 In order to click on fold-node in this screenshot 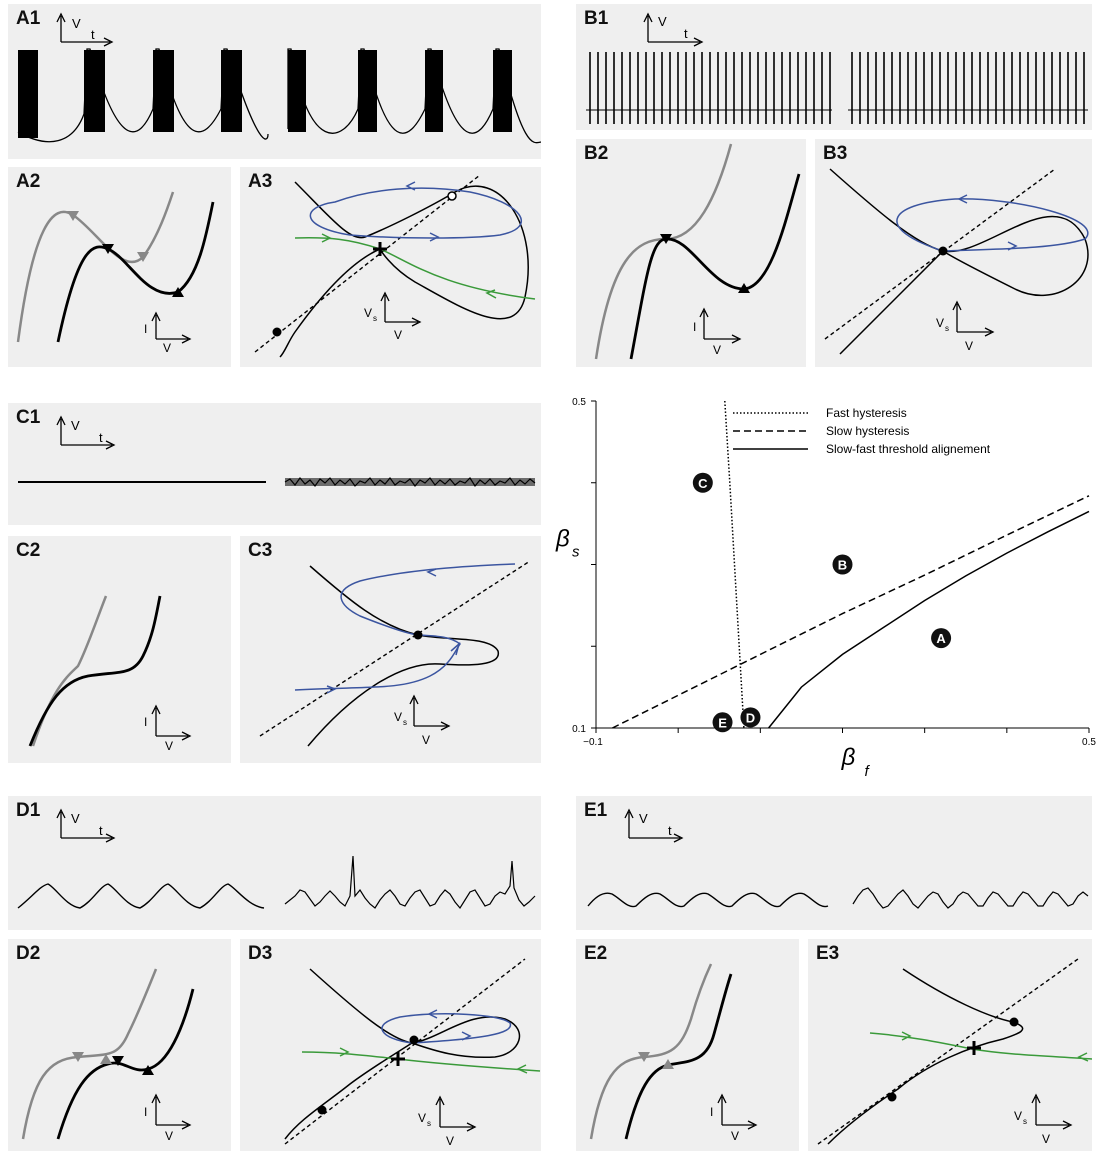, I will do `click(1014, 1022)`.